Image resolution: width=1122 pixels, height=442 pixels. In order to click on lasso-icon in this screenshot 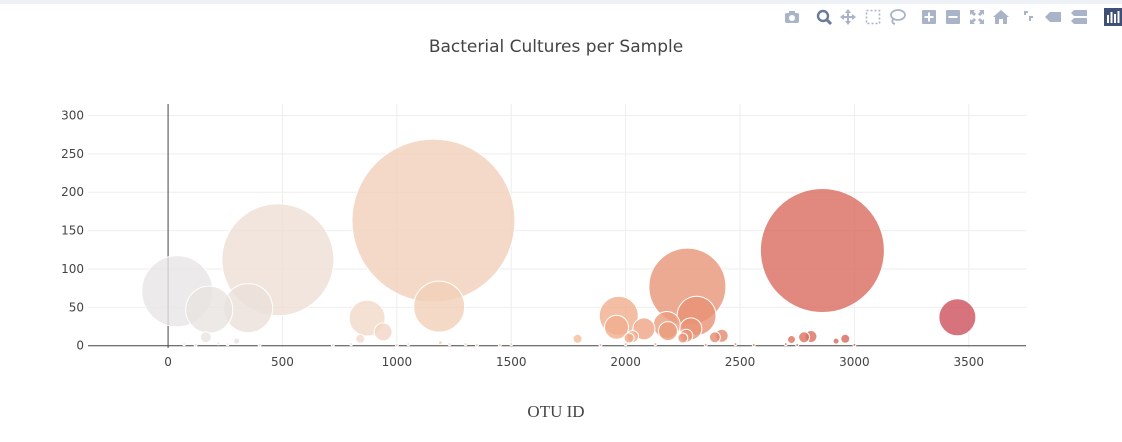, I will do `click(898, 17)`.